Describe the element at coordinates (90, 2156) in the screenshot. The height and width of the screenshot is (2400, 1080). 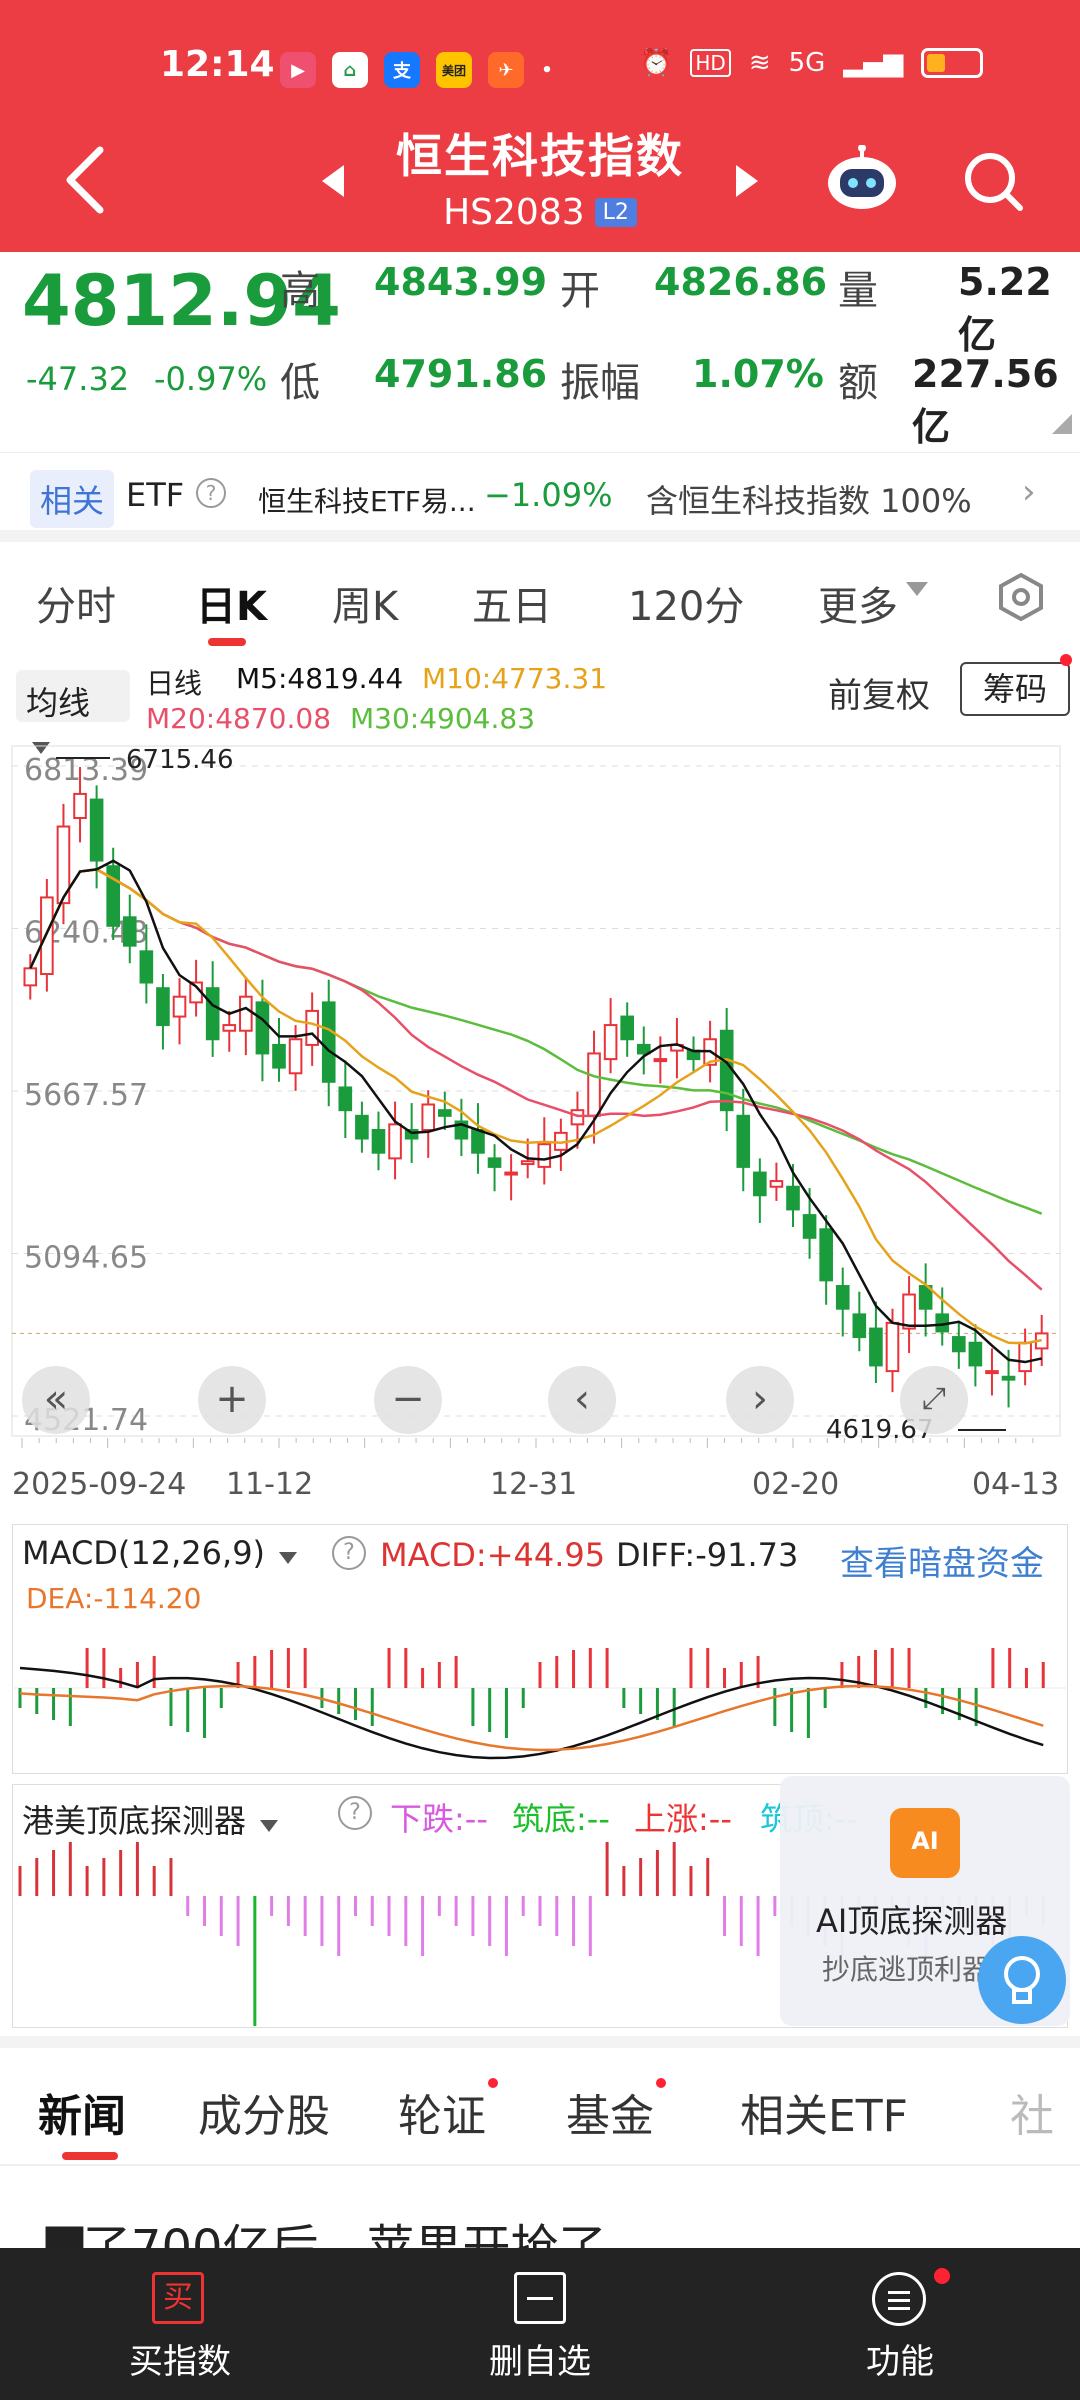
I see `news-underline` at that location.